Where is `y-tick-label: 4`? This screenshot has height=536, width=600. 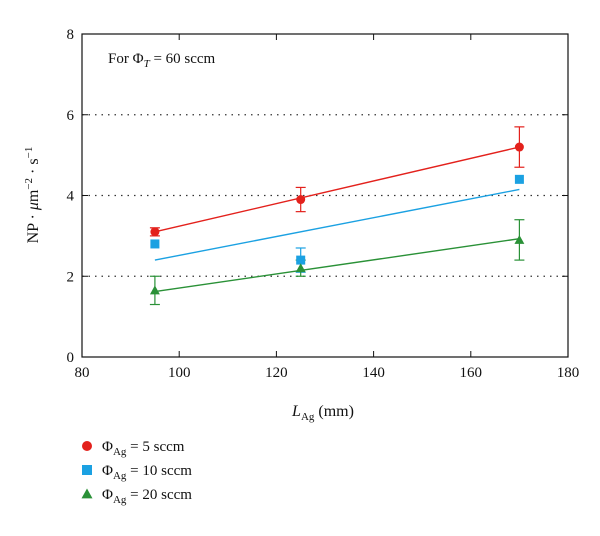 y-tick-label: 4 is located at coordinates (71, 197).